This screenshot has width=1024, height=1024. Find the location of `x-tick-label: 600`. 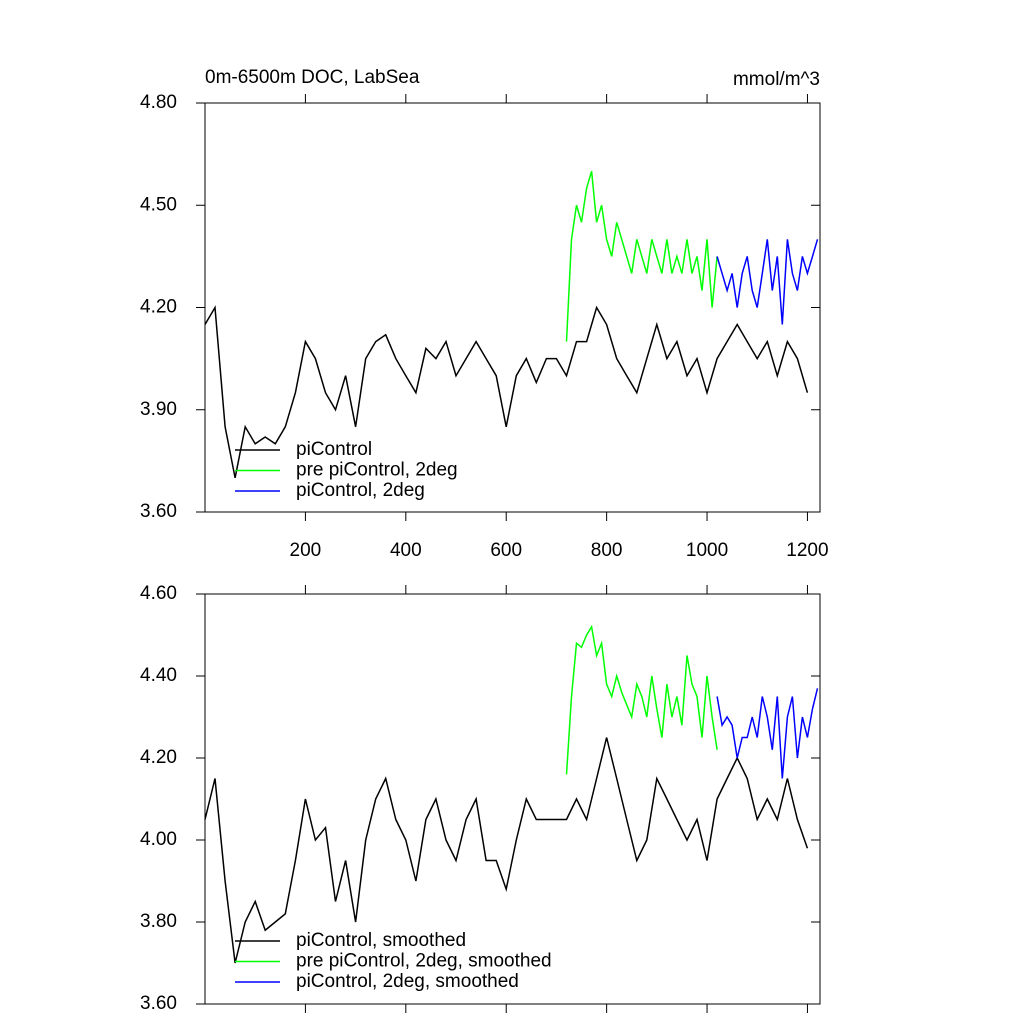

x-tick-label: 600 is located at coordinates (506, 550).